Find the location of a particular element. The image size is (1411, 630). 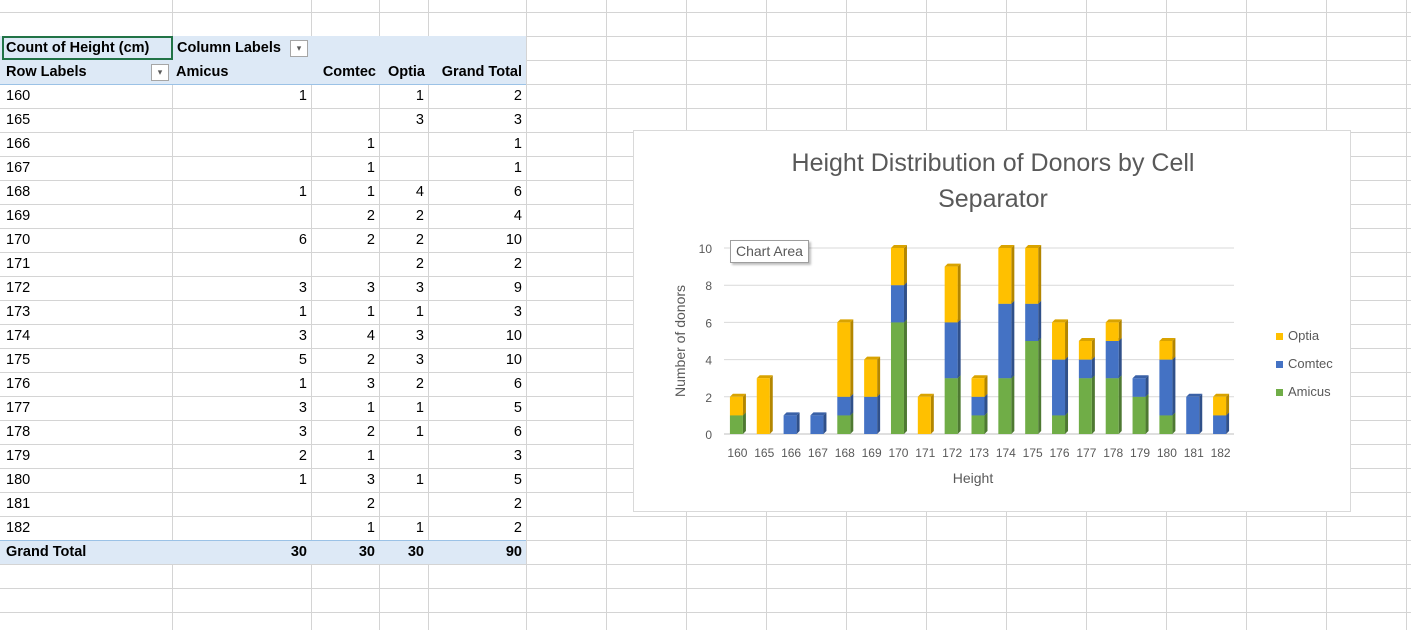

pivot-grand-total-optia: 30 is located at coordinates (415, 552).